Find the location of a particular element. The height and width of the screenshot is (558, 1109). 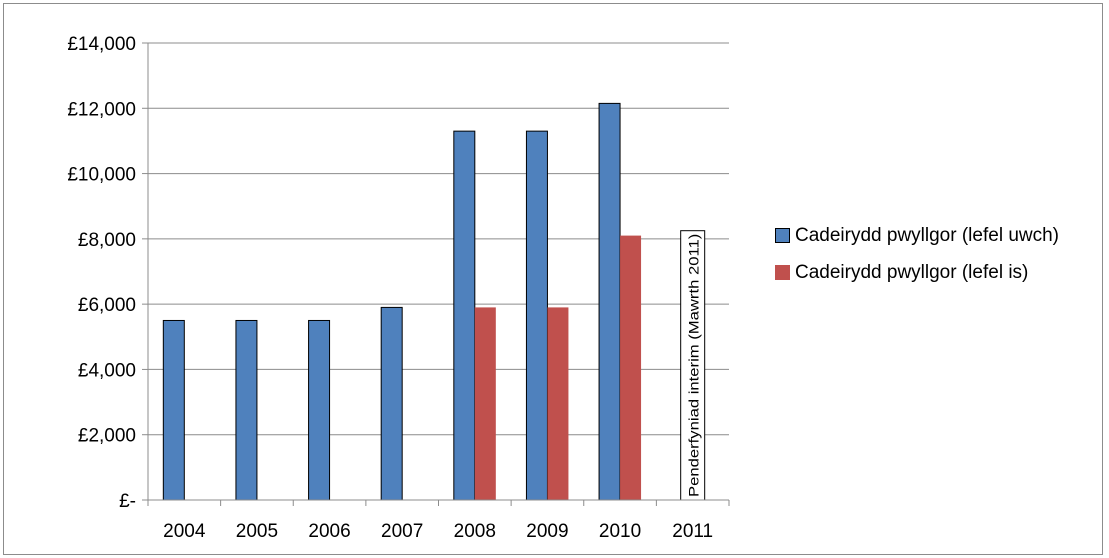

y-tick-label: £4,000 is located at coordinates (107, 370).